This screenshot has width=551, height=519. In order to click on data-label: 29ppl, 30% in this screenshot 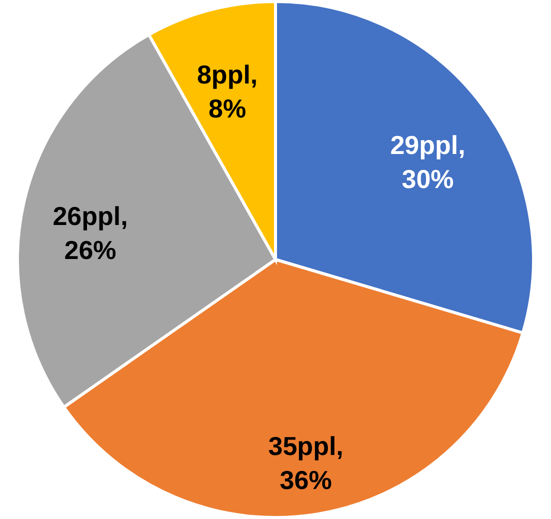, I will do `click(428, 162)`.